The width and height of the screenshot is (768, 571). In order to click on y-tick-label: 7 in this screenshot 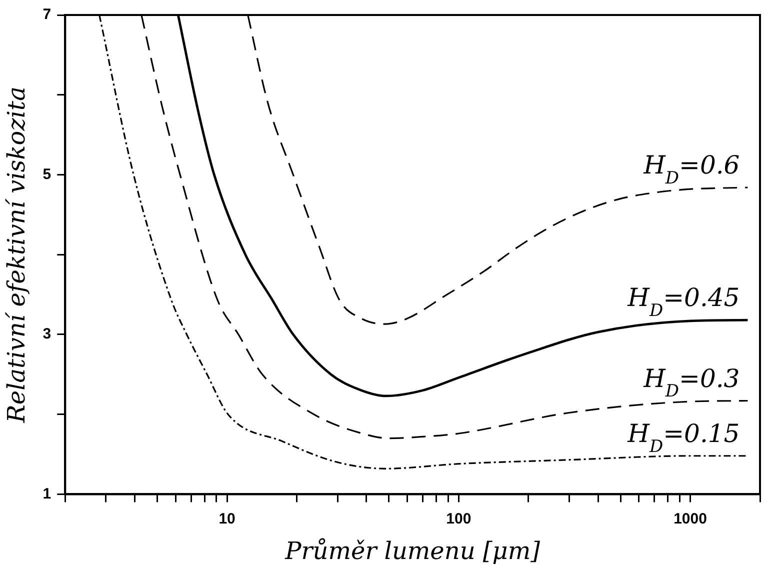, I will do `click(47, 15)`.